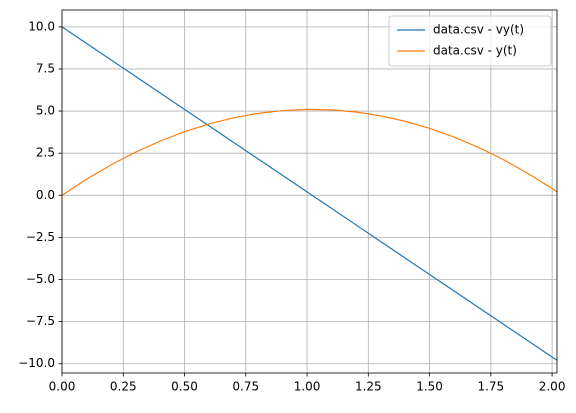  I want to click on x-tick-label: 1.25, so click(368, 387).